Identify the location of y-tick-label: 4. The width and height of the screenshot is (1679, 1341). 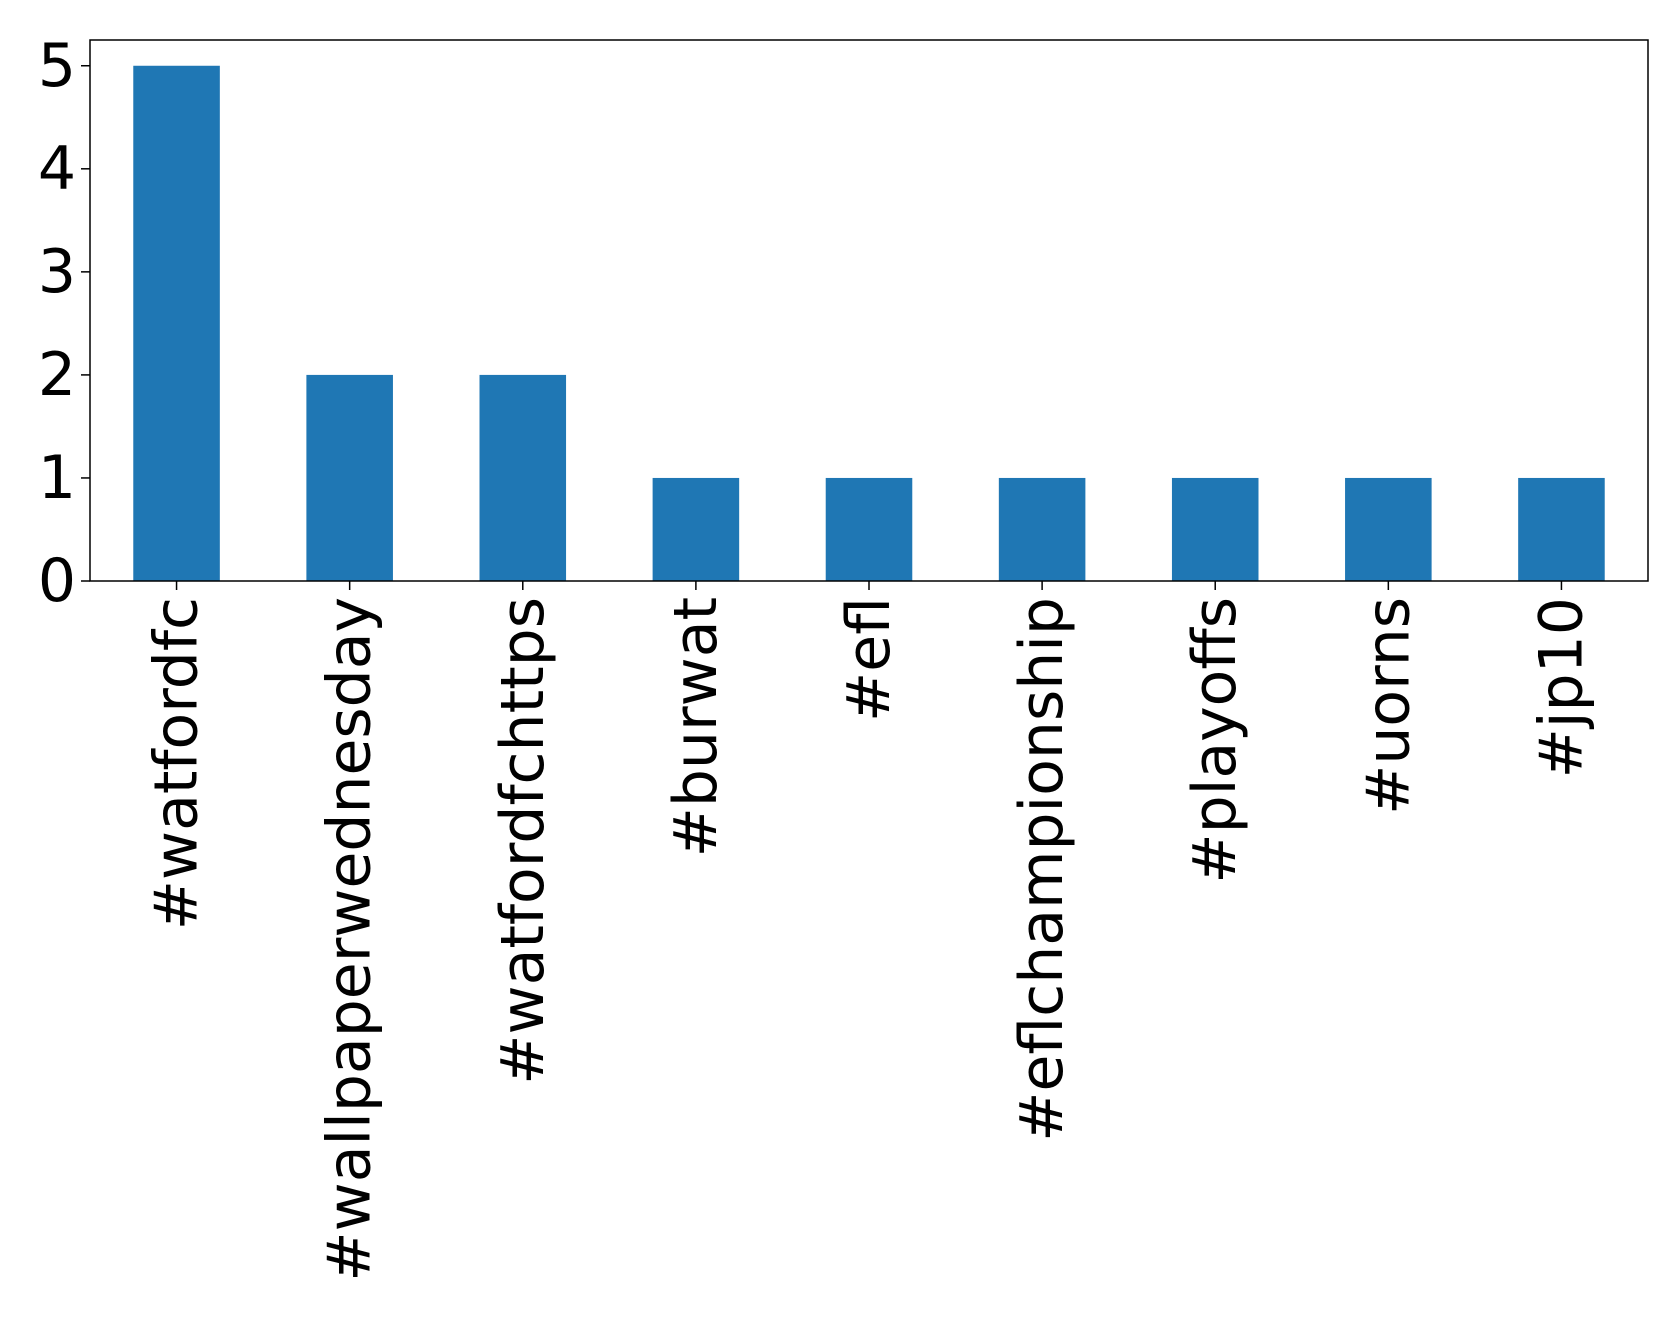
(57, 169).